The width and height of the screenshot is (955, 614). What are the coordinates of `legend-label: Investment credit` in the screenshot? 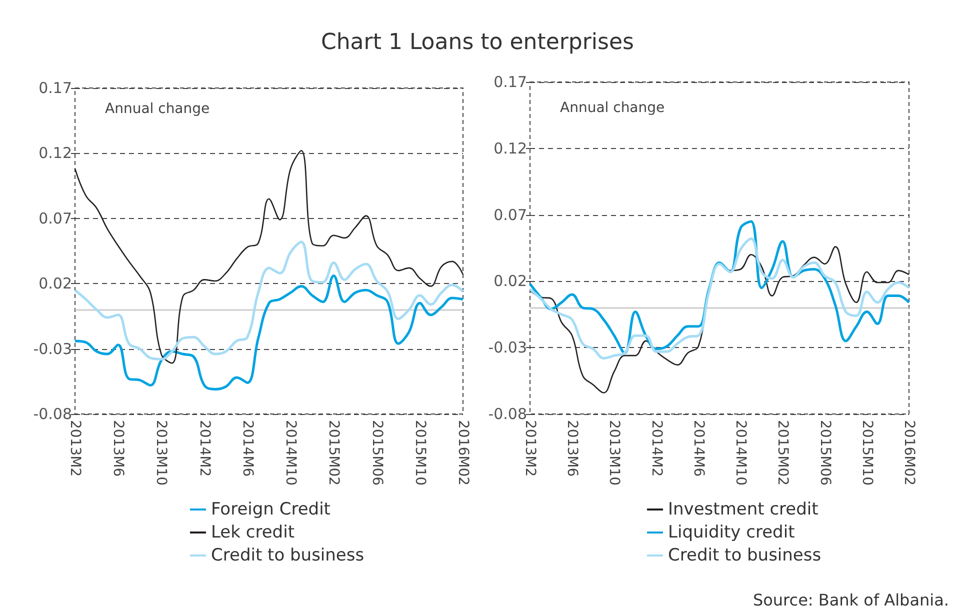 It's located at (743, 510).